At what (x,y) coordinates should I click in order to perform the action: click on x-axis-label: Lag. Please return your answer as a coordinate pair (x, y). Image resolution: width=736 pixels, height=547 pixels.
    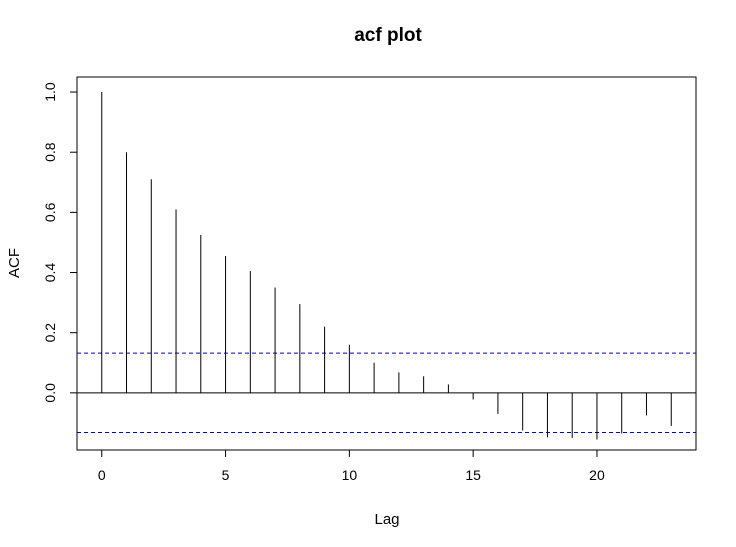
    Looking at the image, I should click on (386, 519).